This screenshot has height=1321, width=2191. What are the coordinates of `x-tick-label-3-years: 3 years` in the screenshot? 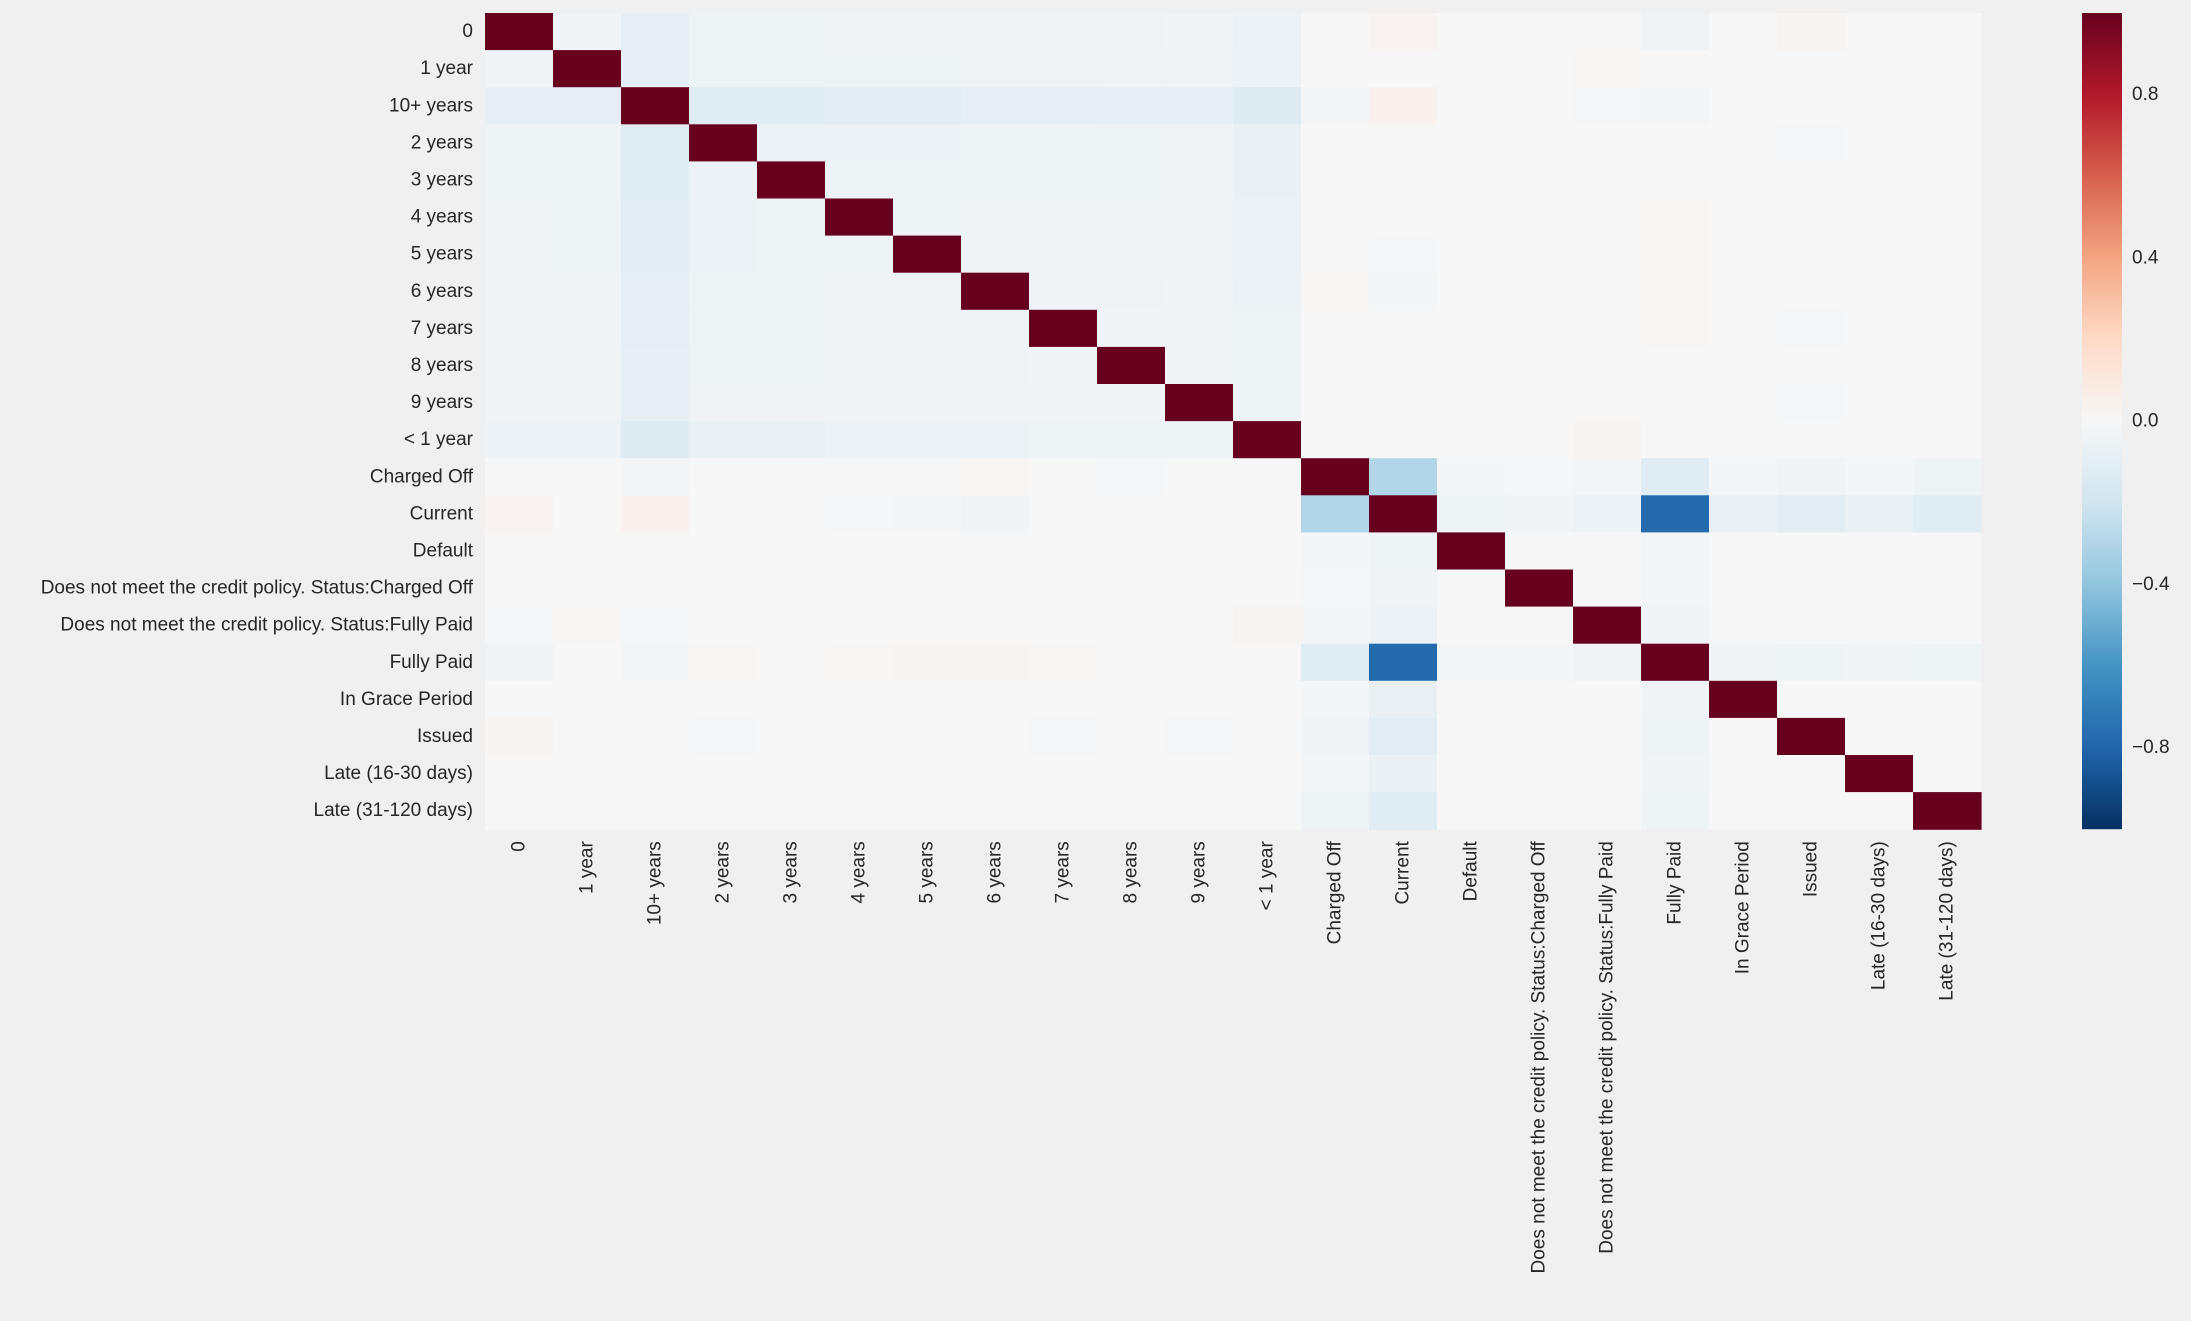 It's located at (791, 872).